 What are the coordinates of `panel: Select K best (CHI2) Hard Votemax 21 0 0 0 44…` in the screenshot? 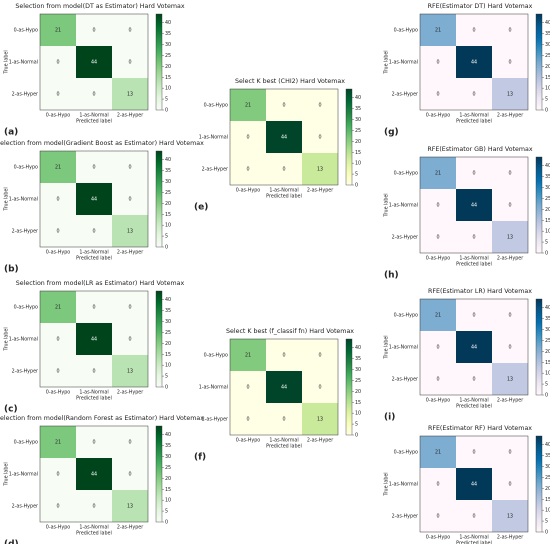 It's located at (277, 145).